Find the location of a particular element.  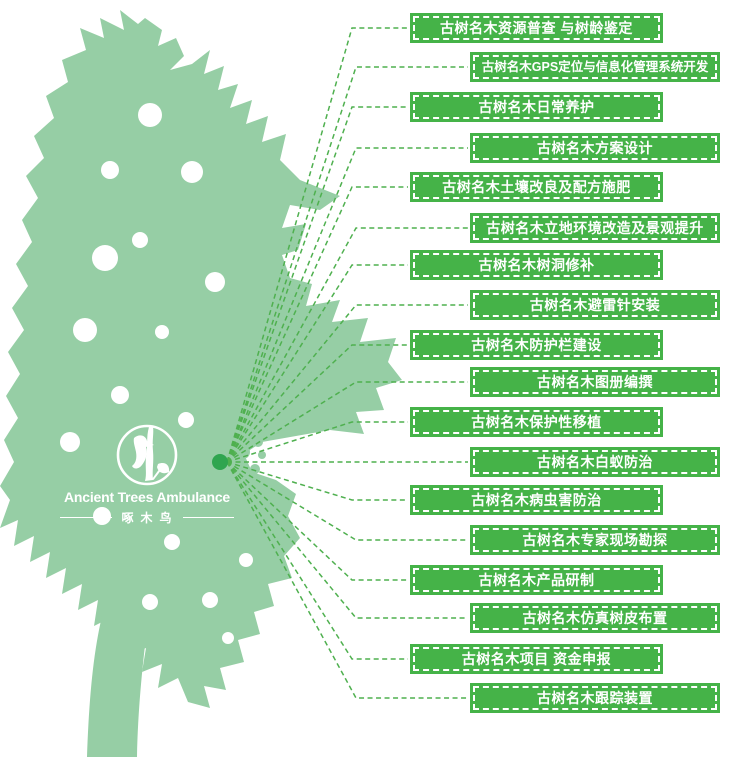

service-box-16: 古树名木仿真树皮布置 is located at coordinates (595, 618).